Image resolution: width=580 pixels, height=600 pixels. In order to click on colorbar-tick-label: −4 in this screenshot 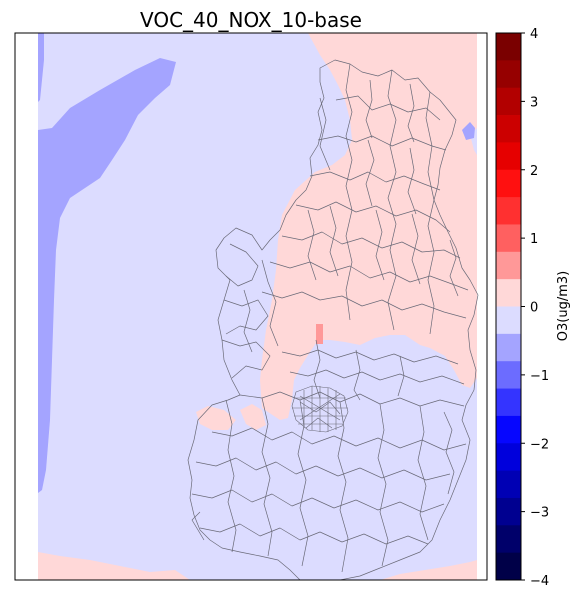, I will do `click(539, 581)`.